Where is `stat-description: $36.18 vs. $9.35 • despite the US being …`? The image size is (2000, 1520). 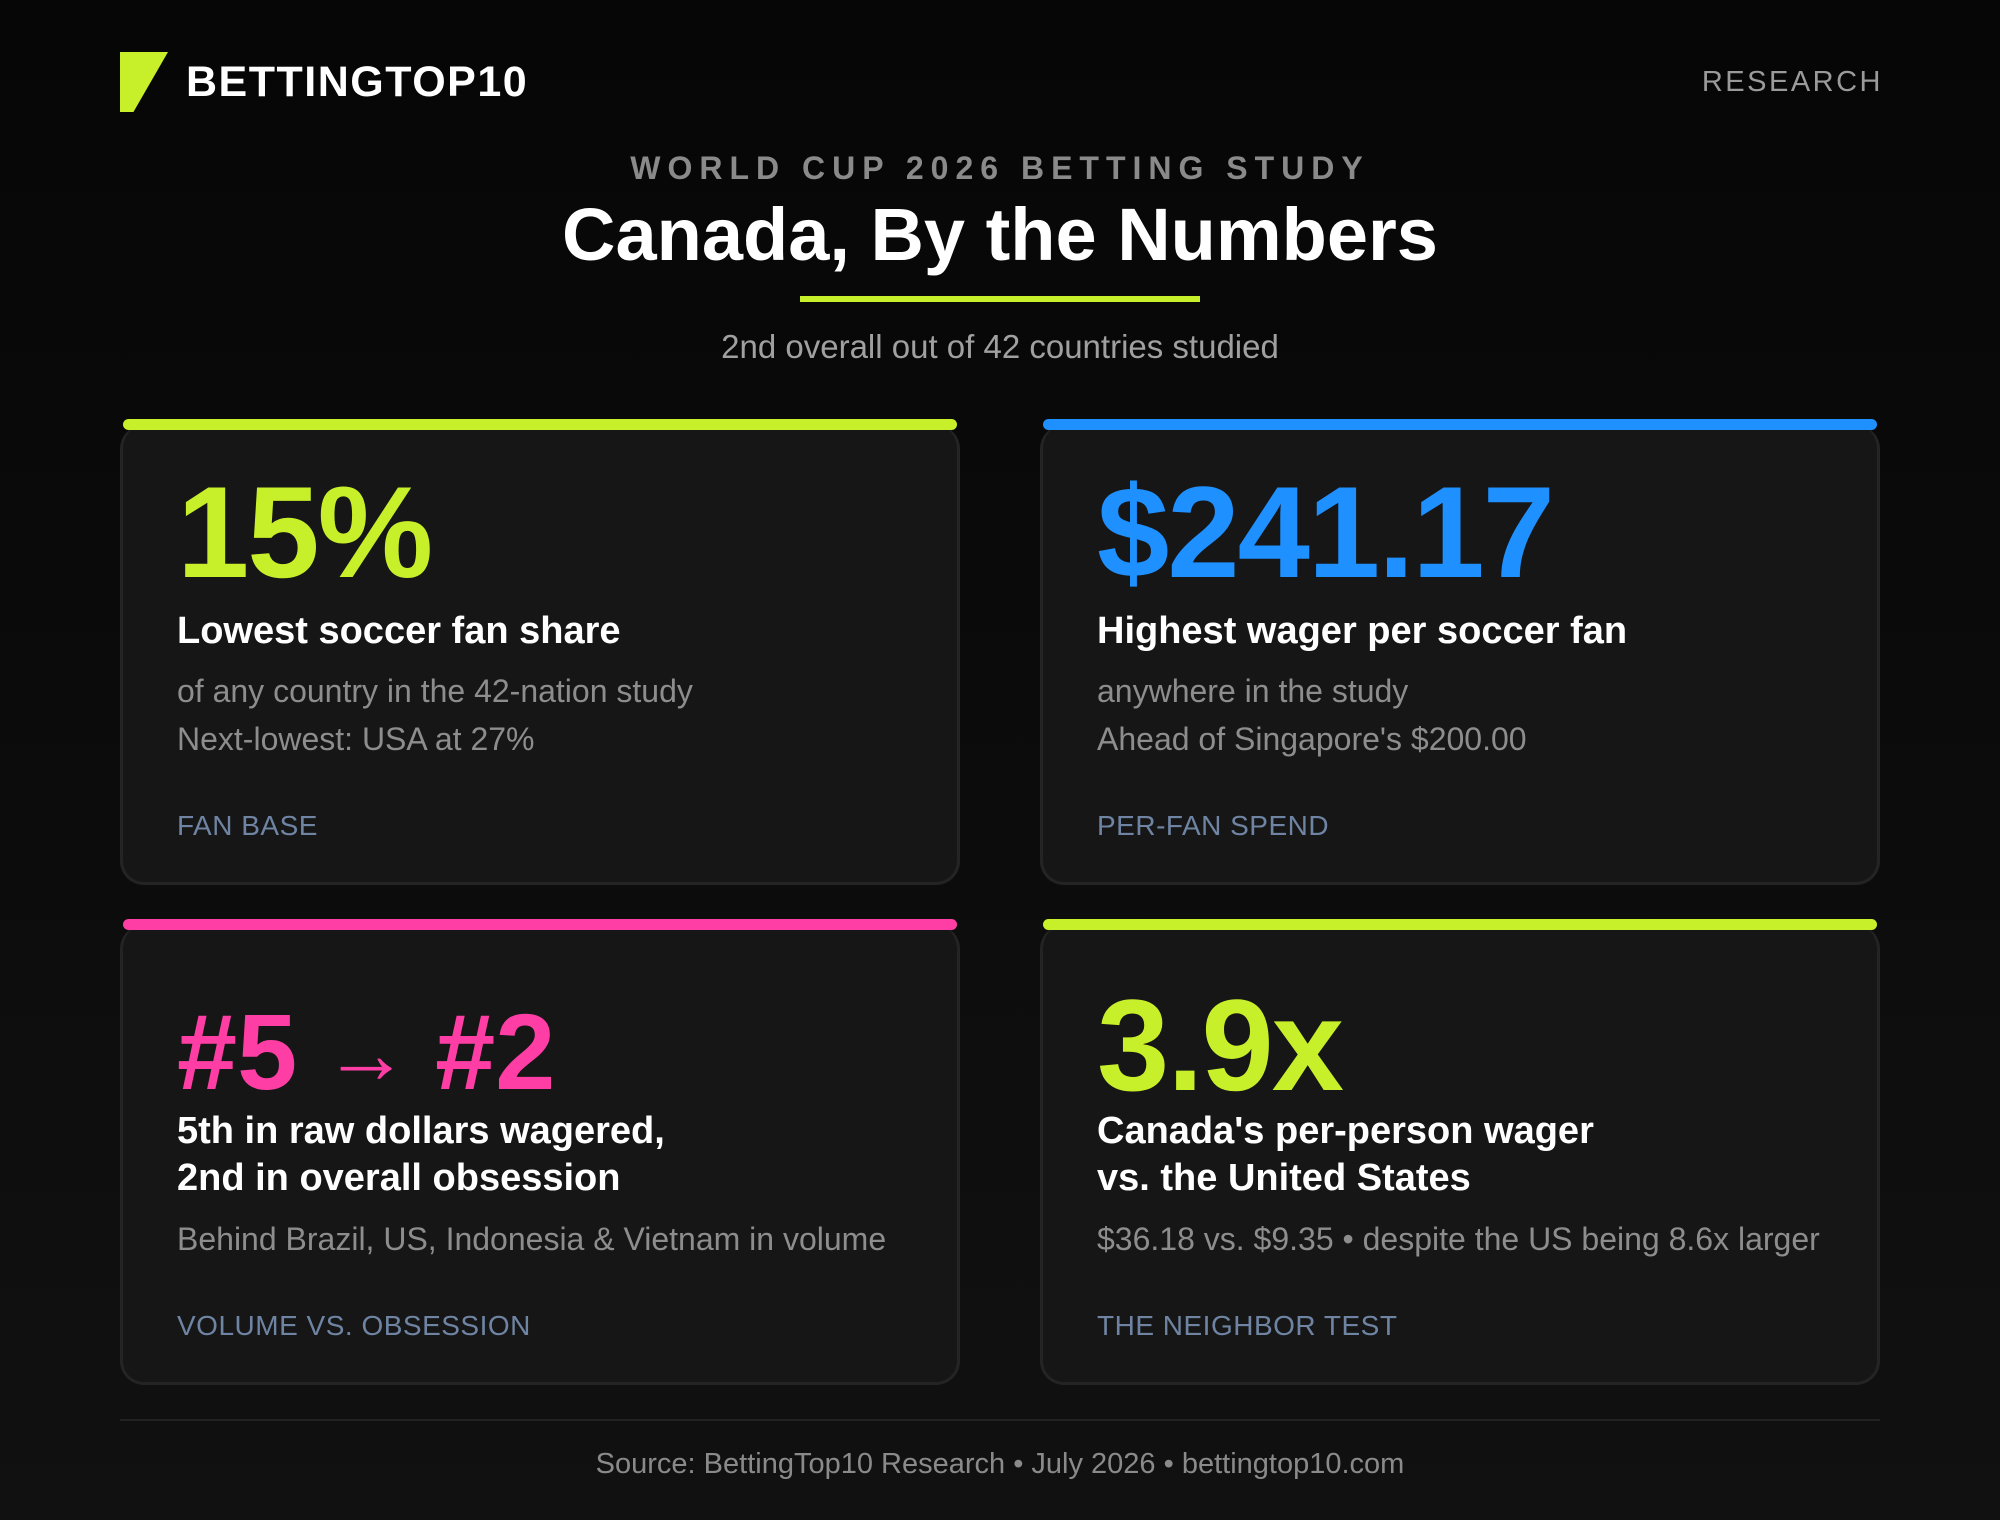 stat-description: $36.18 vs. $9.35 • despite the US being … is located at coordinates (1458, 1239).